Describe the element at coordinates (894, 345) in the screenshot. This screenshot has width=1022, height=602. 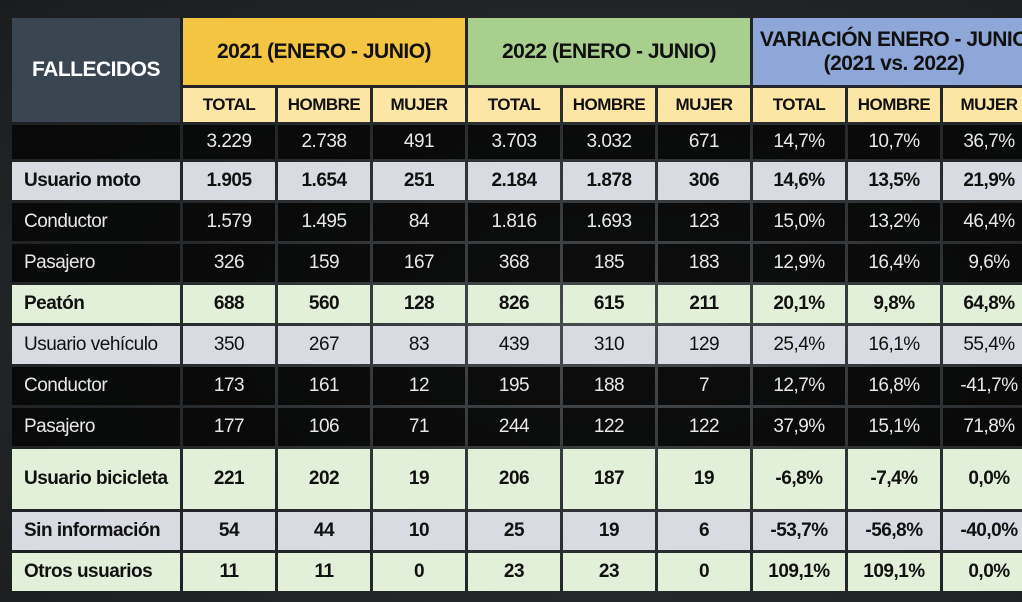
I see `data-cell: 16,1%` at that location.